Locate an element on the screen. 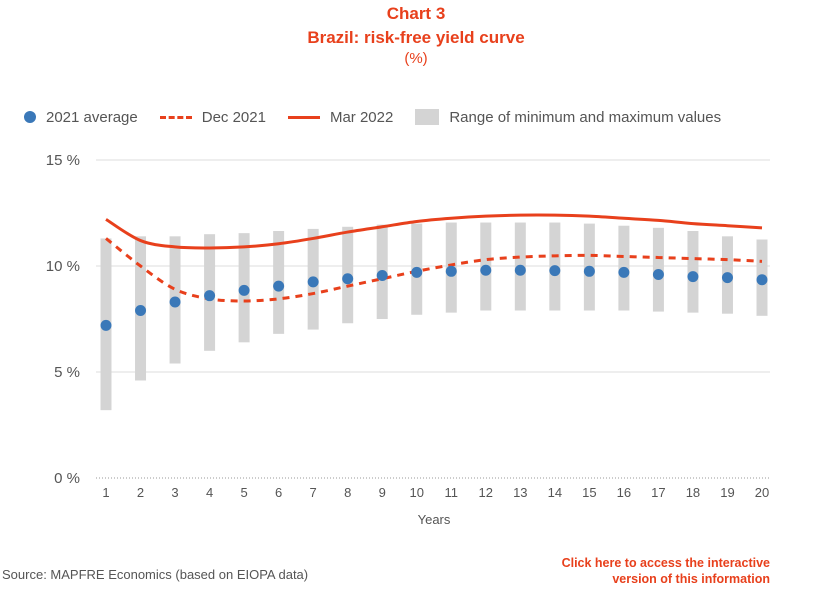  x-tick-label: 10 is located at coordinates (417, 492).